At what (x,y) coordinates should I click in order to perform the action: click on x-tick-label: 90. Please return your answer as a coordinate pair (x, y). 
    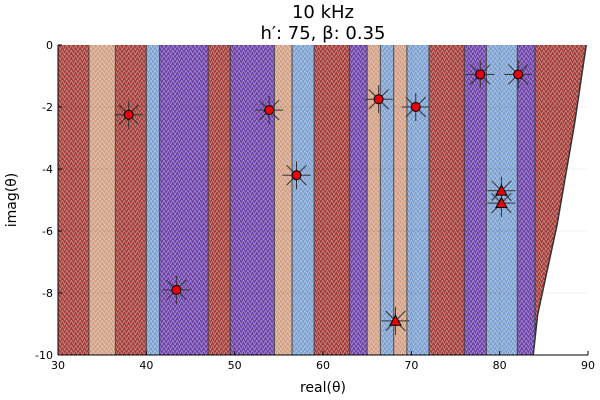
    Looking at the image, I should click on (588, 365).